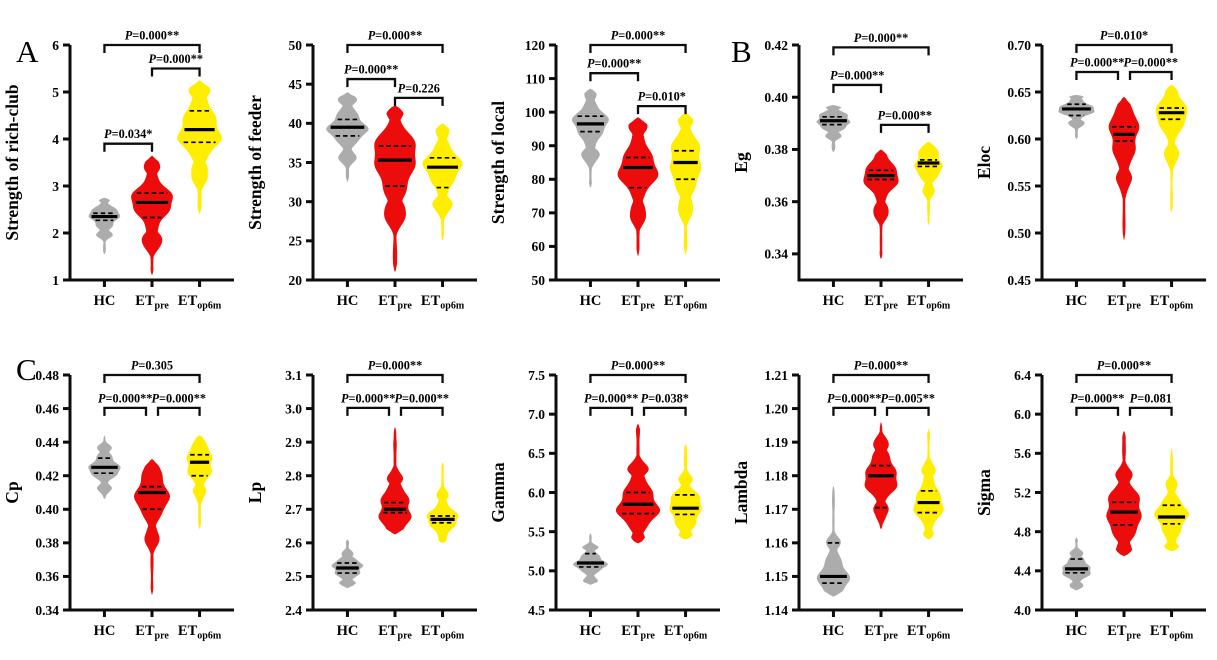  What do you see at coordinates (255, 493) in the screenshot?
I see `y-axis-label: Lp` at bounding box center [255, 493].